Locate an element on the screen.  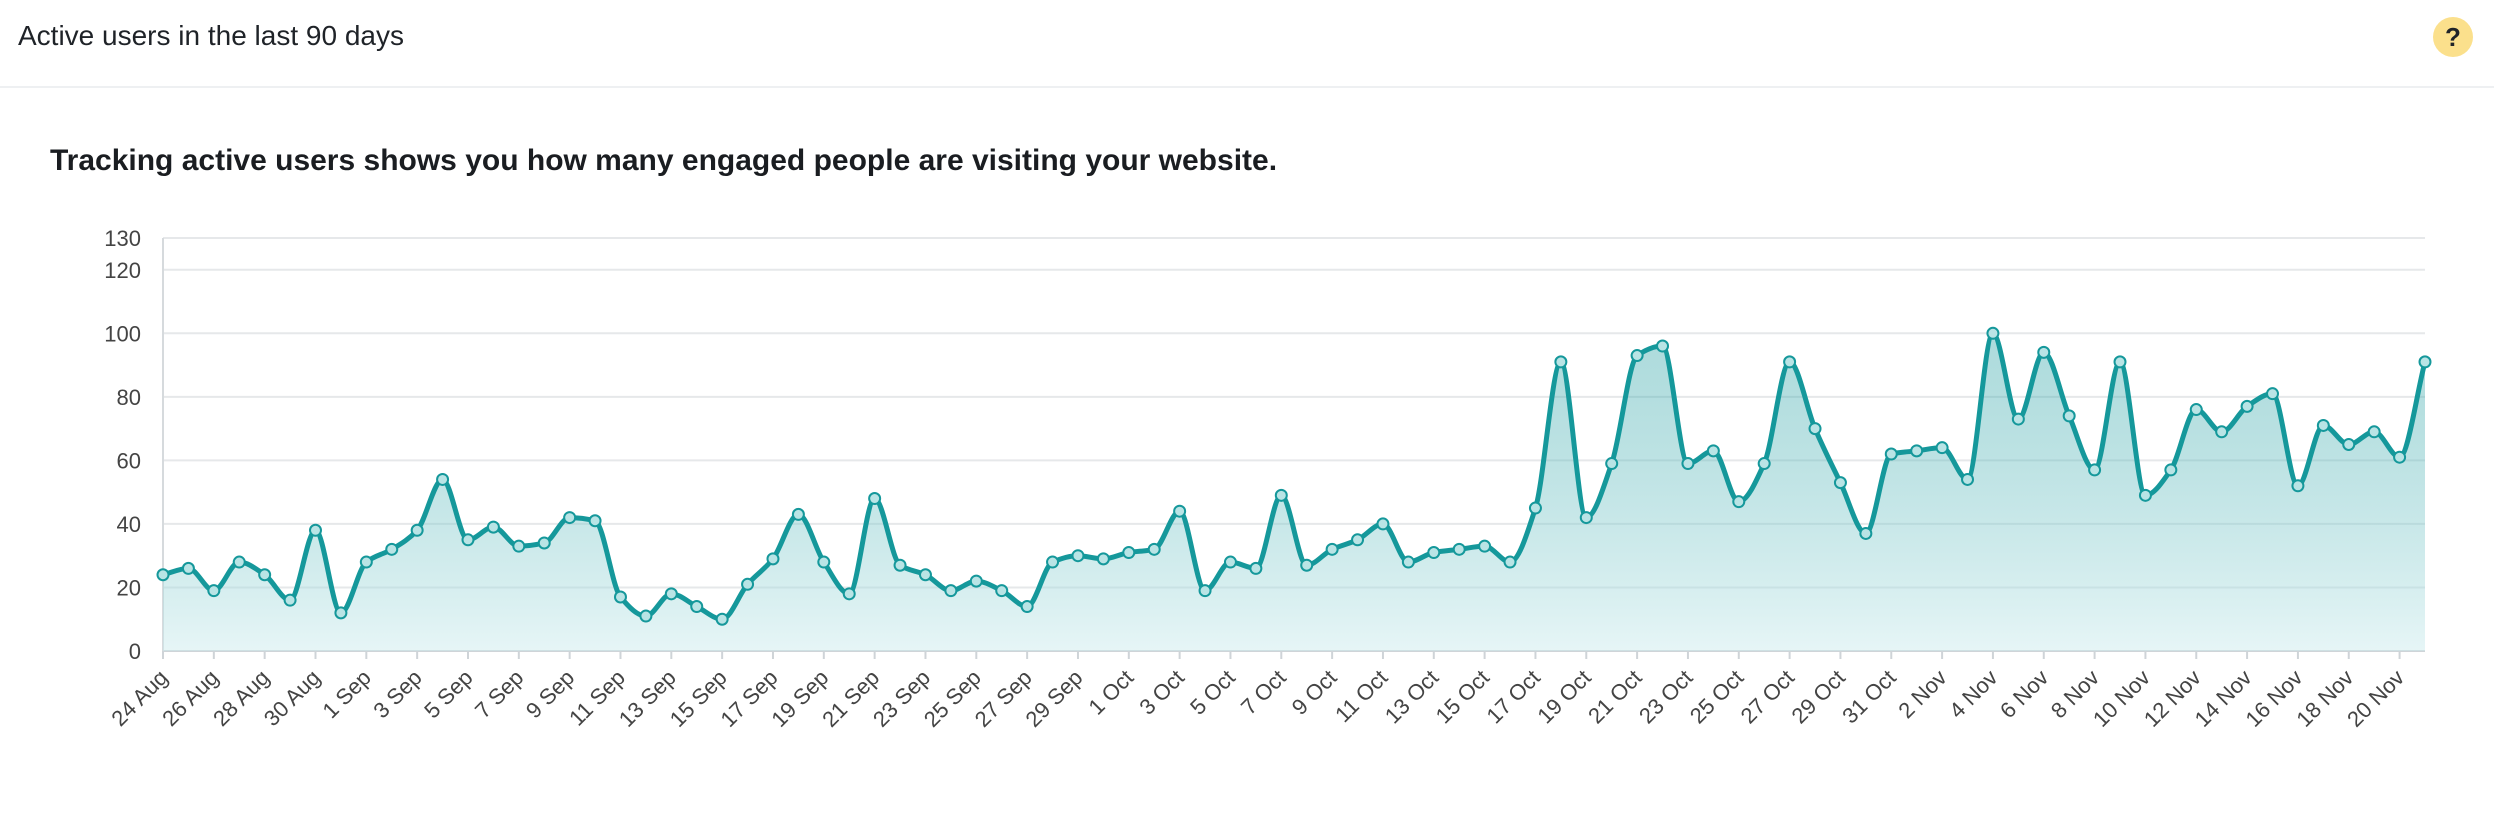
card-header: Active users in the last 90 days ? is located at coordinates (1247, 44).